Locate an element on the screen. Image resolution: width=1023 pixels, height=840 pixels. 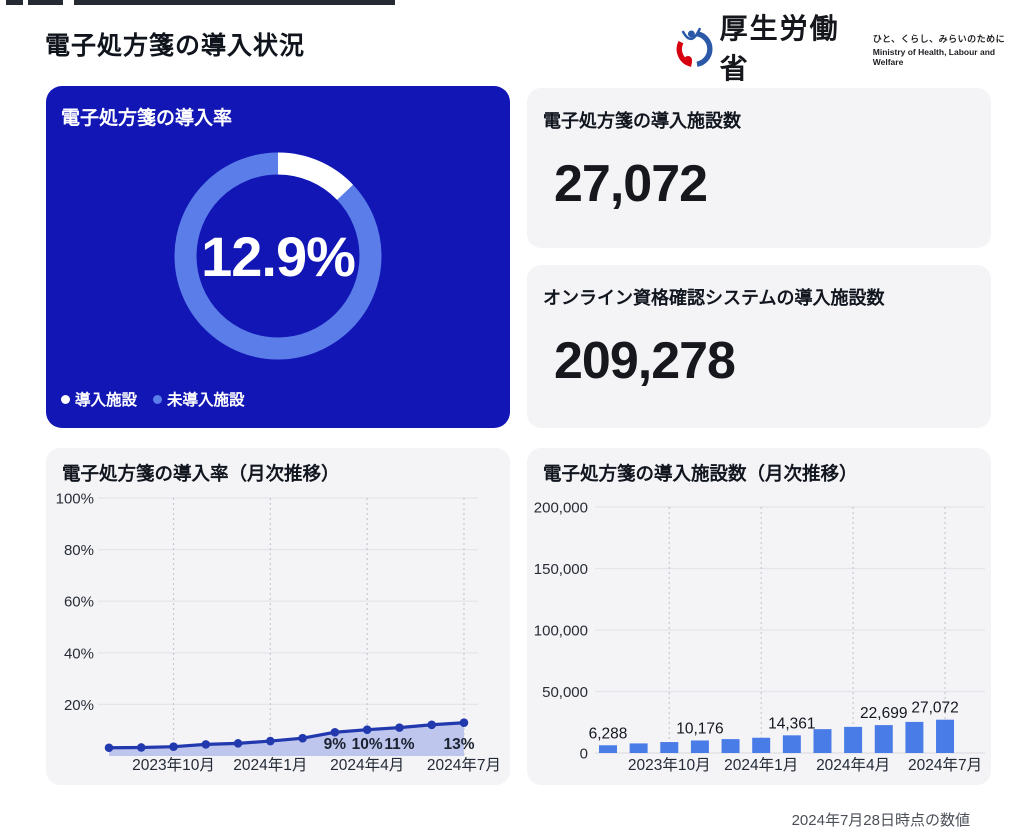
org-name: 厚生労働省 is located at coordinates (779, 48).